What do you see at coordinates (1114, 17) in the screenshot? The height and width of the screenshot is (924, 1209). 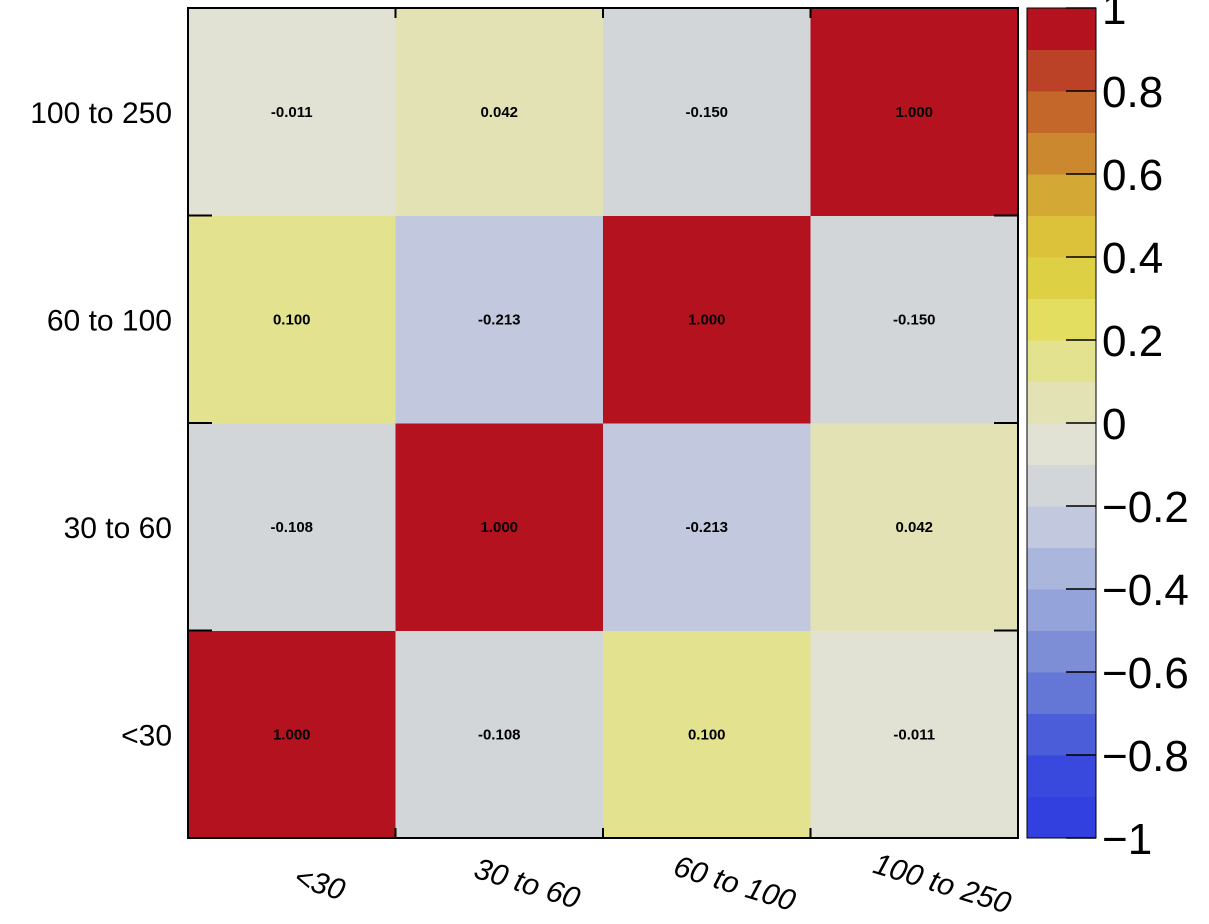 I see `color-scale-tick-label: 1` at bounding box center [1114, 17].